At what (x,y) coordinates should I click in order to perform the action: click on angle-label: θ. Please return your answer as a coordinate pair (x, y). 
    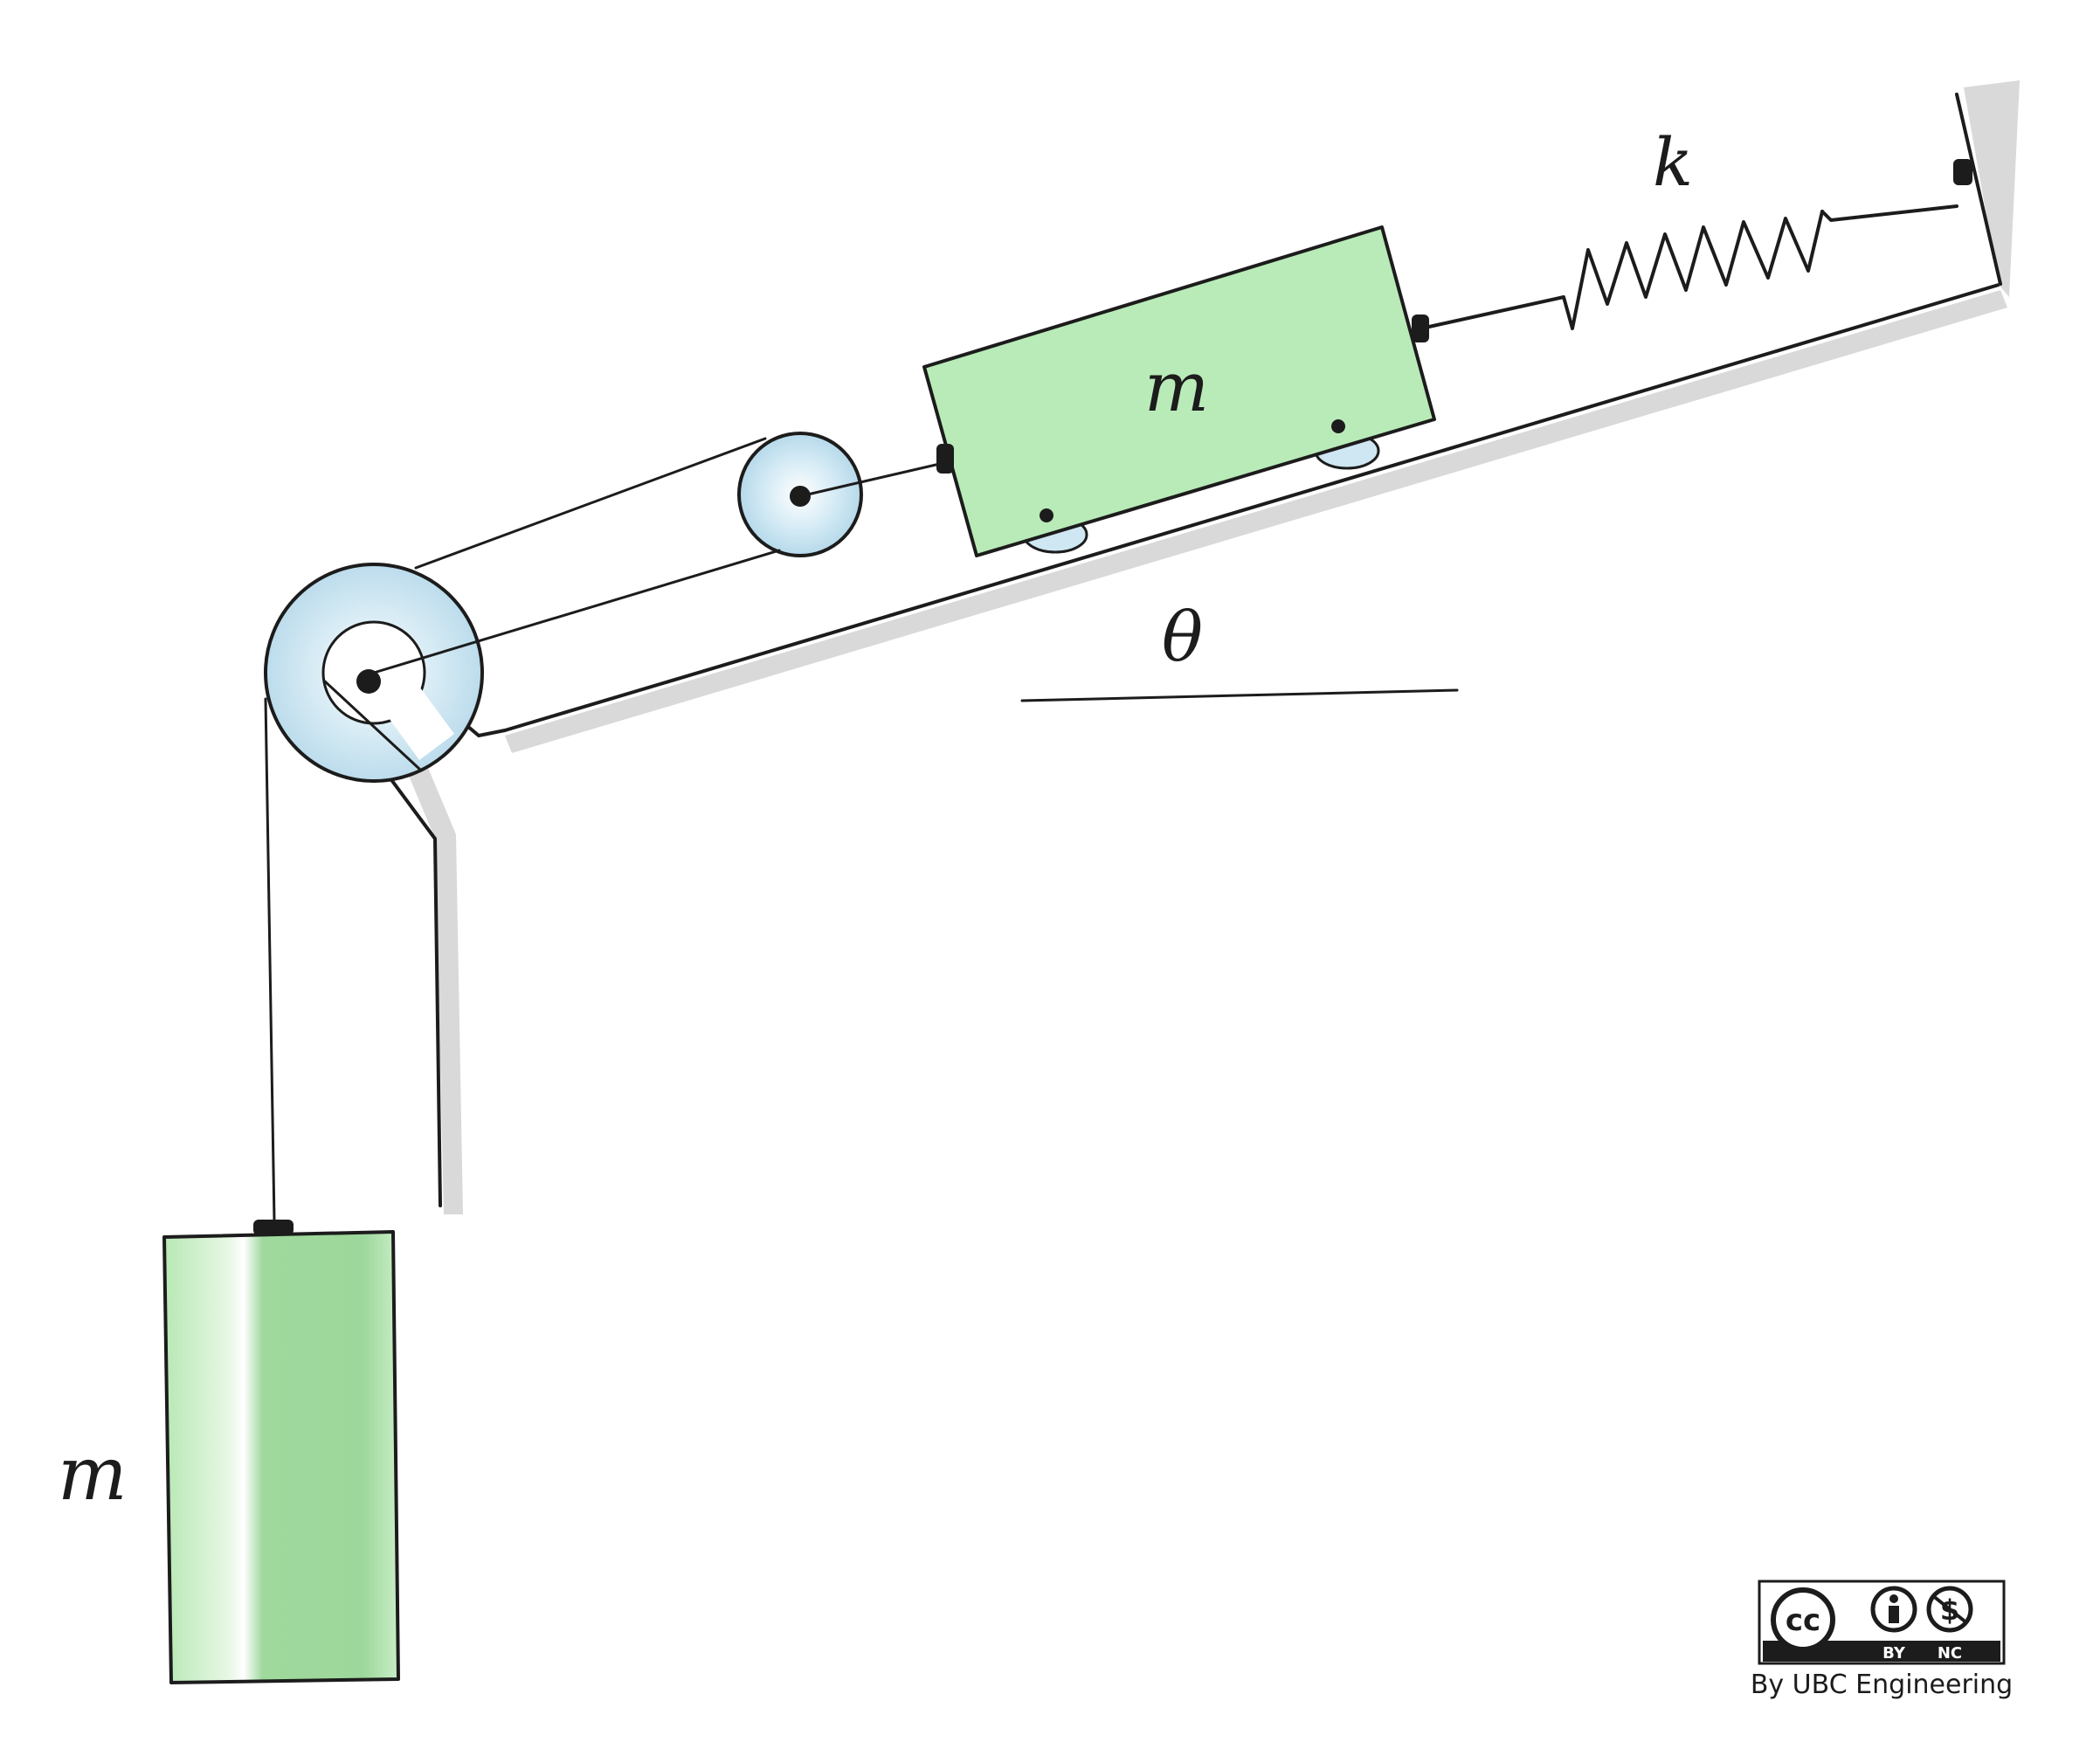
    Looking at the image, I should click on (1182, 637).